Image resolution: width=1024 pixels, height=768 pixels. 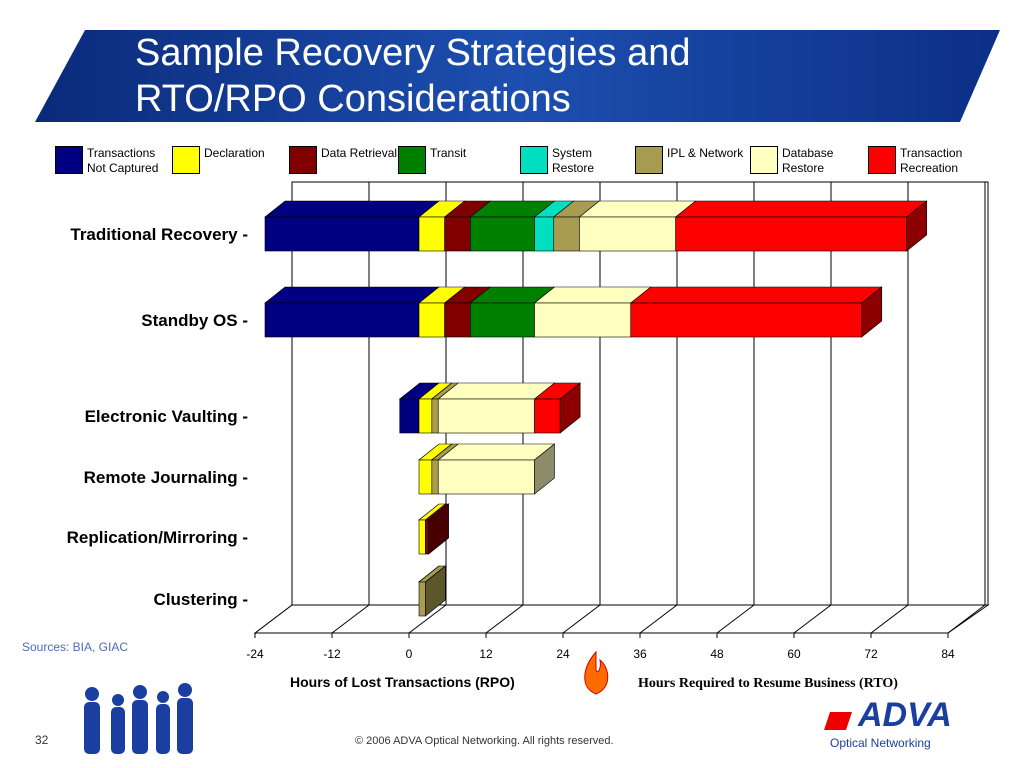 What do you see at coordinates (332, 654) in the screenshot?
I see `x-tick-label: -12` at bounding box center [332, 654].